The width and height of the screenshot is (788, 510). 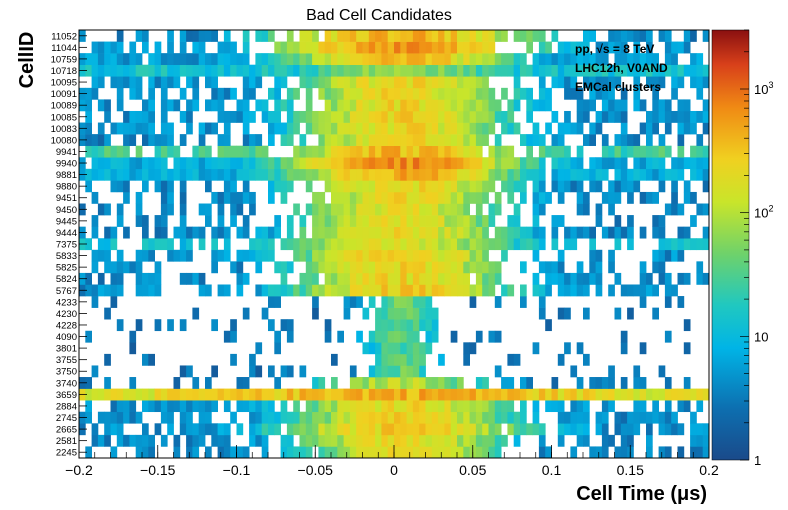 What do you see at coordinates (552, 470) in the screenshot?
I see `x-tick-label: 0.1` at bounding box center [552, 470].